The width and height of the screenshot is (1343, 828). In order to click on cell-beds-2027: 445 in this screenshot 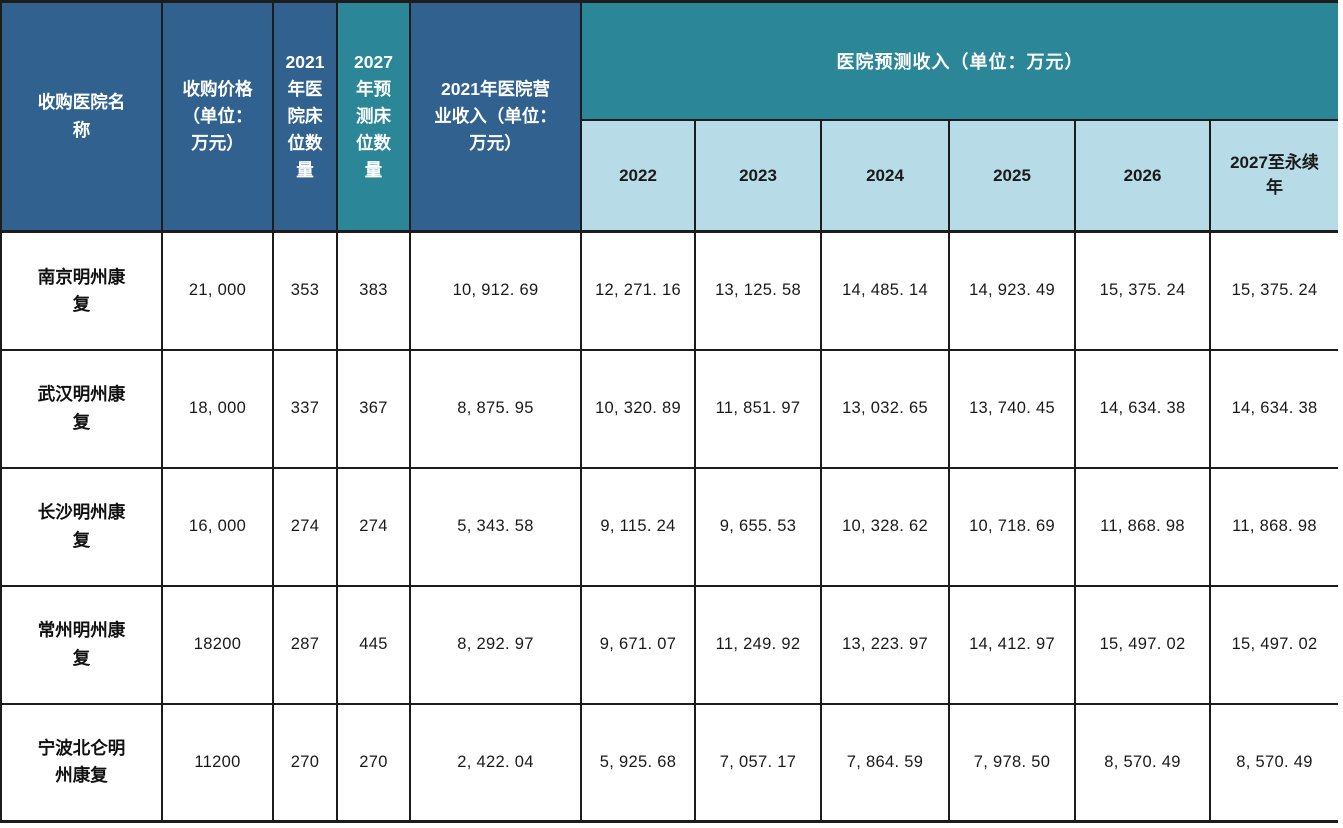, I will do `click(373, 644)`.